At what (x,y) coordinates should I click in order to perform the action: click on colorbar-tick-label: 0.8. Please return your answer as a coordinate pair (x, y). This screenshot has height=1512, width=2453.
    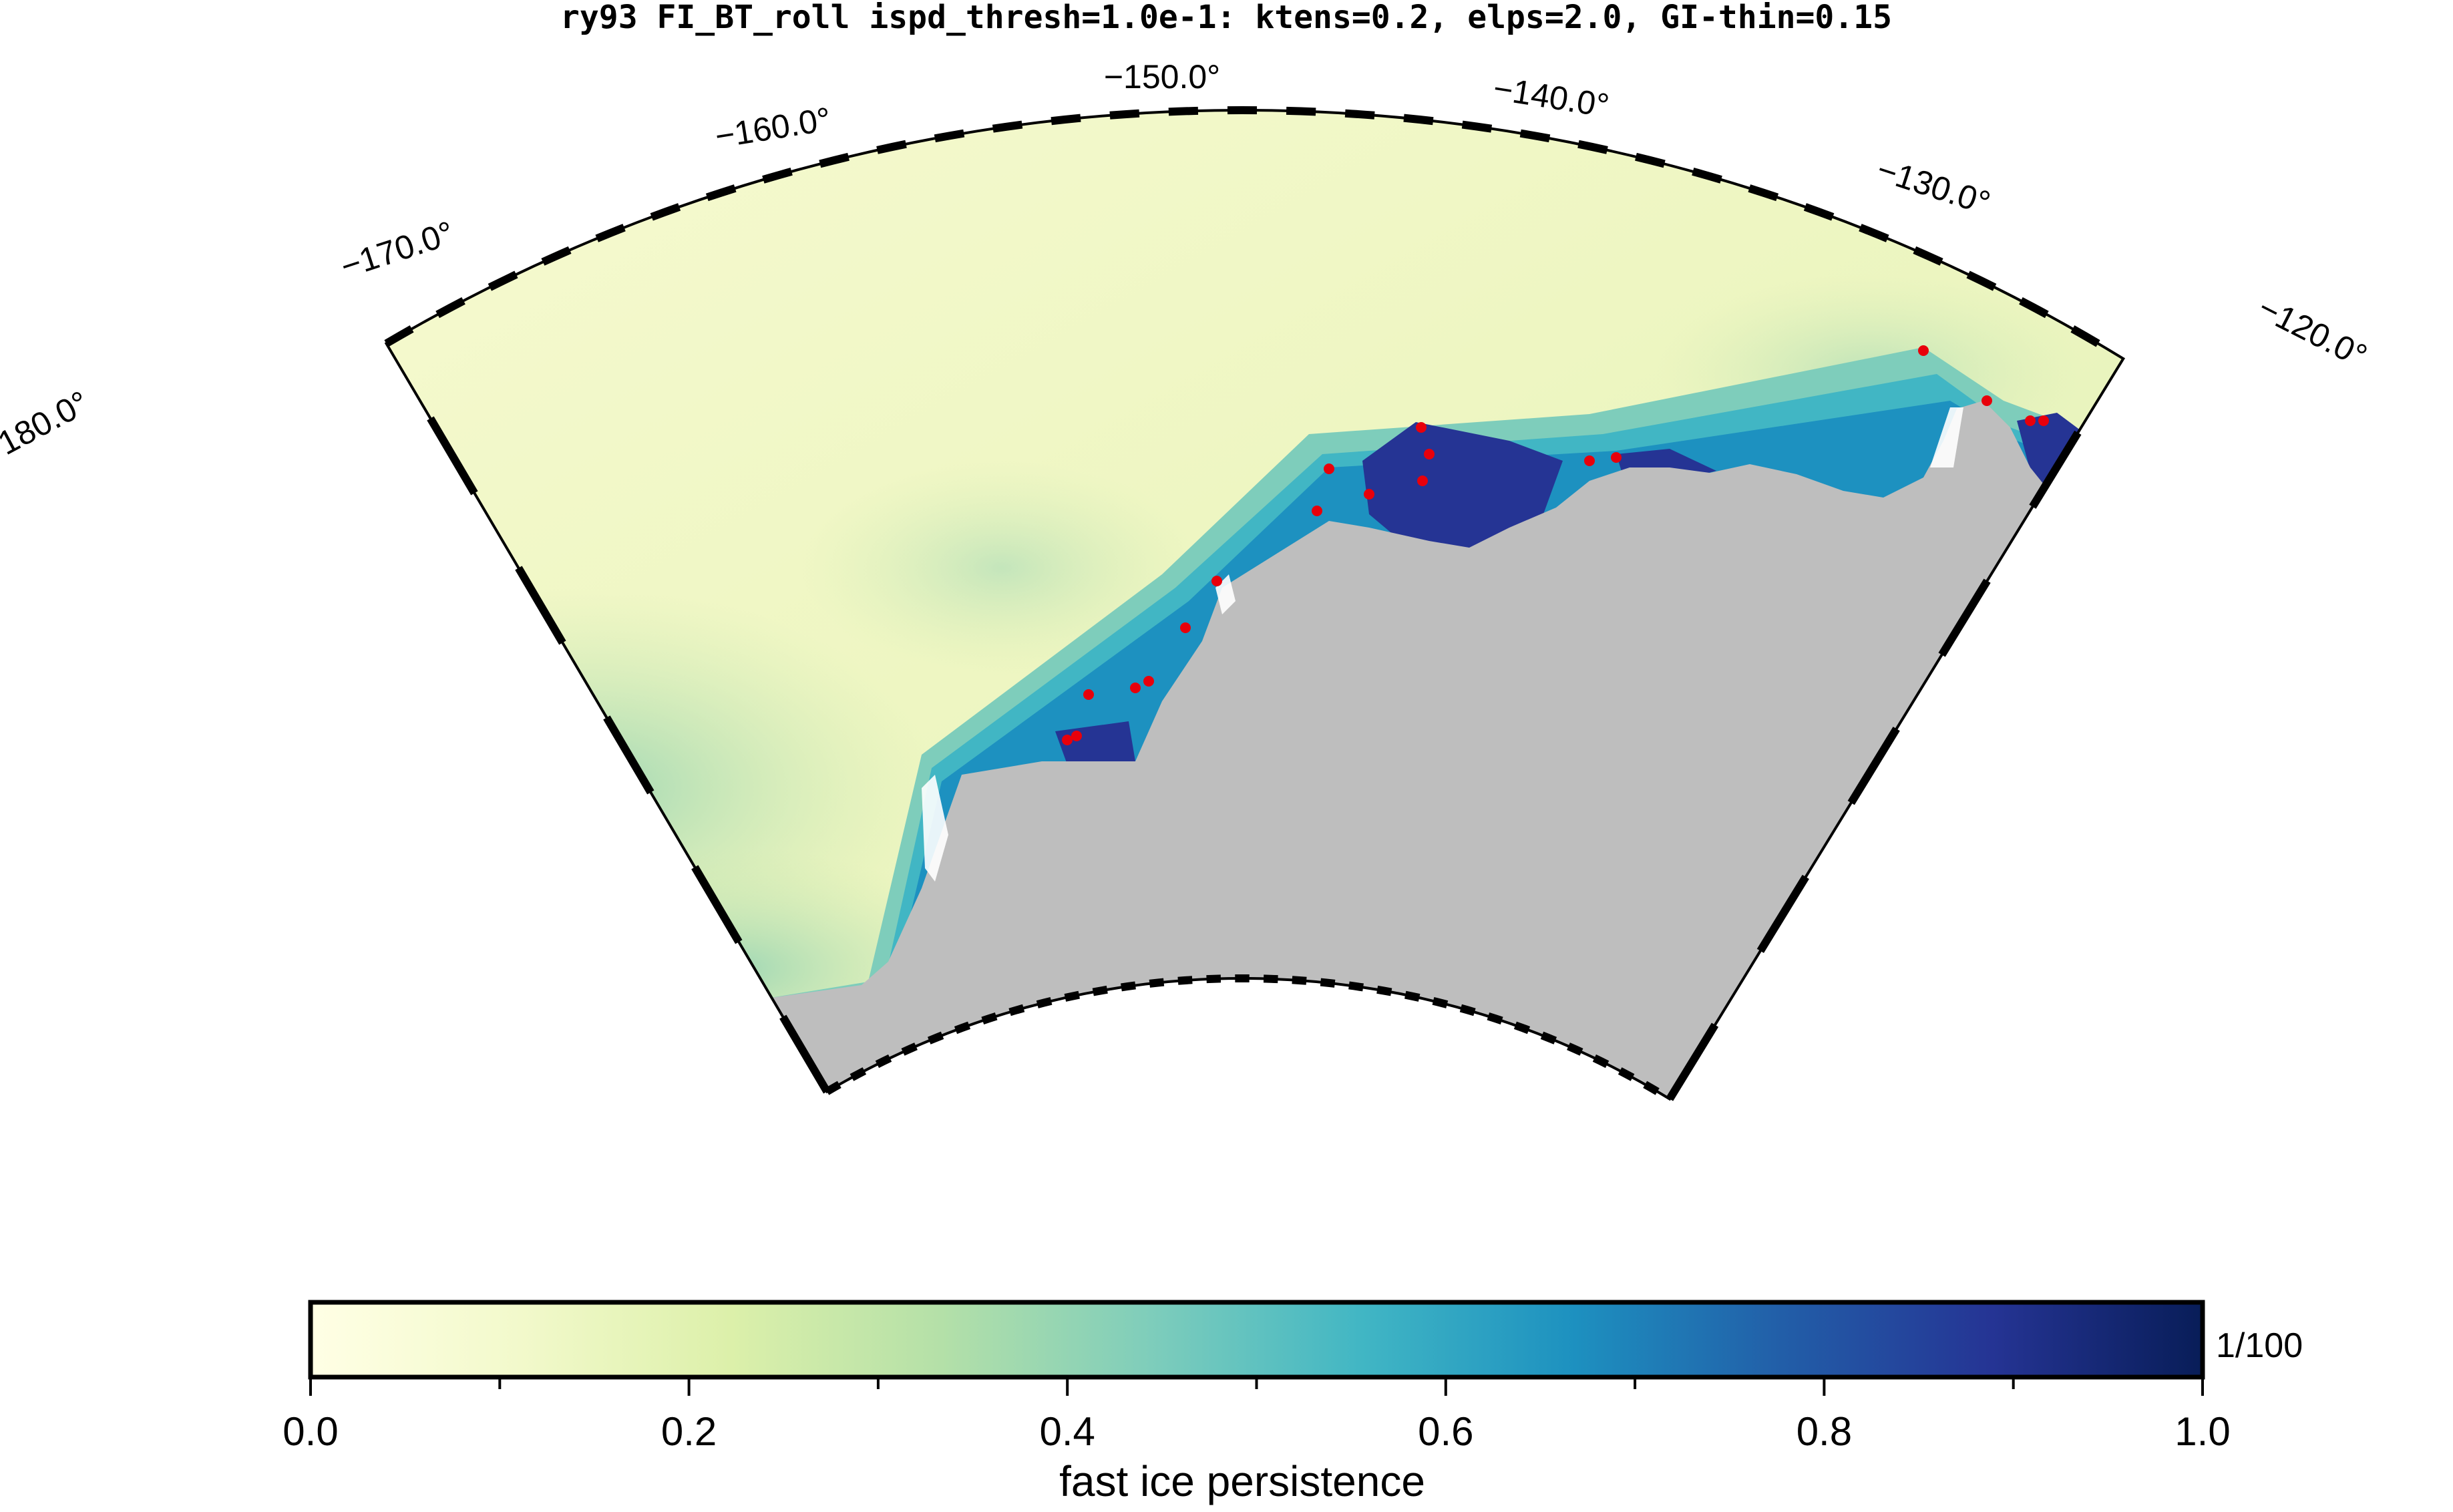
    Looking at the image, I should click on (1825, 1431).